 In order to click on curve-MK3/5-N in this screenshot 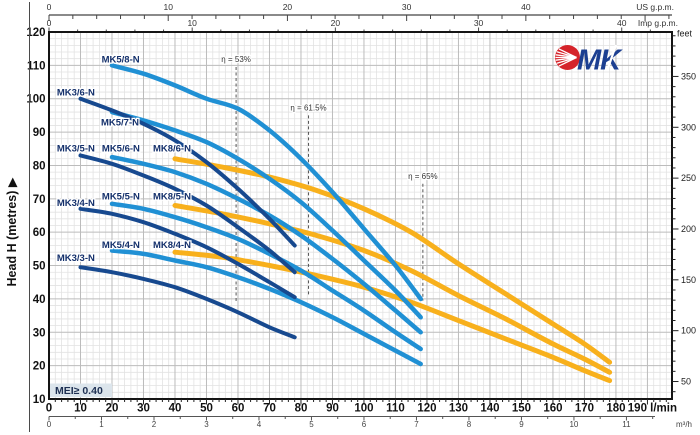, I will do `click(187, 214)`.